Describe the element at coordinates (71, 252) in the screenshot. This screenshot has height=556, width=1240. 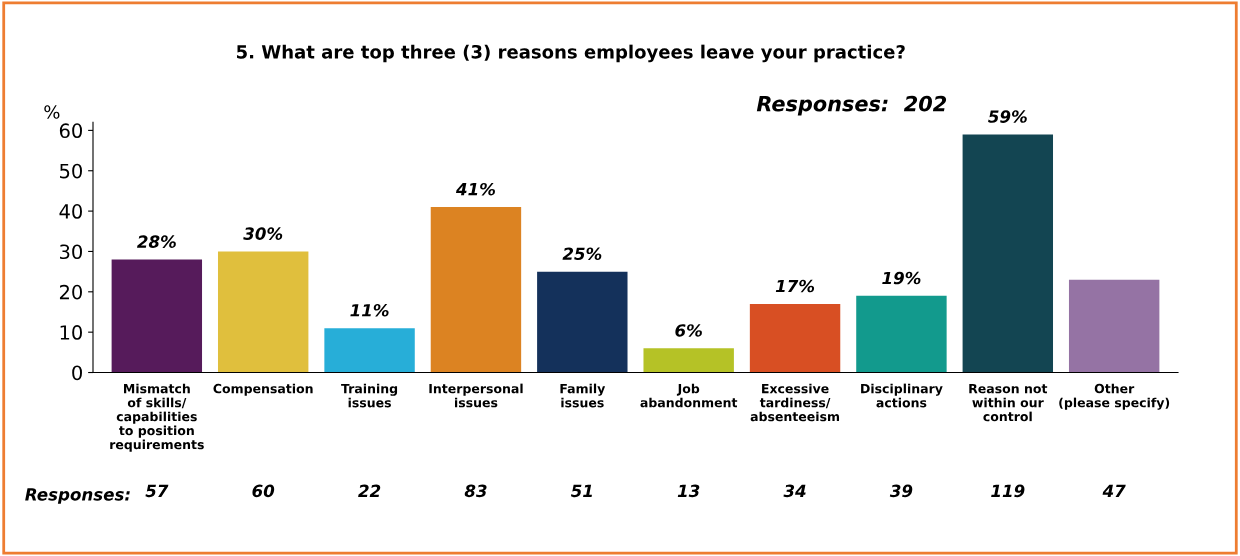
I see `y-tick-label: 30` at that location.